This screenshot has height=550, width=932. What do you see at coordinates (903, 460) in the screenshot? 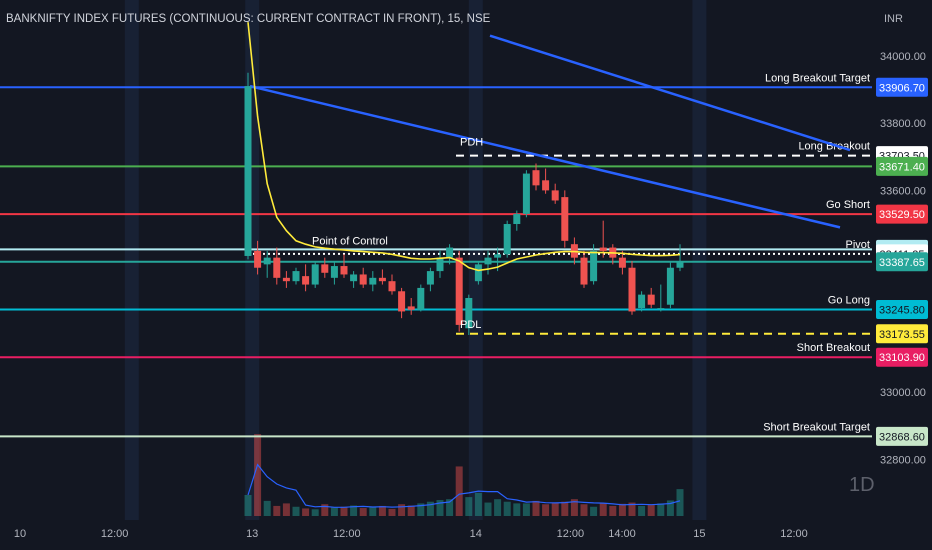
I see `price-tick-label: 32800.00` at bounding box center [903, 460].